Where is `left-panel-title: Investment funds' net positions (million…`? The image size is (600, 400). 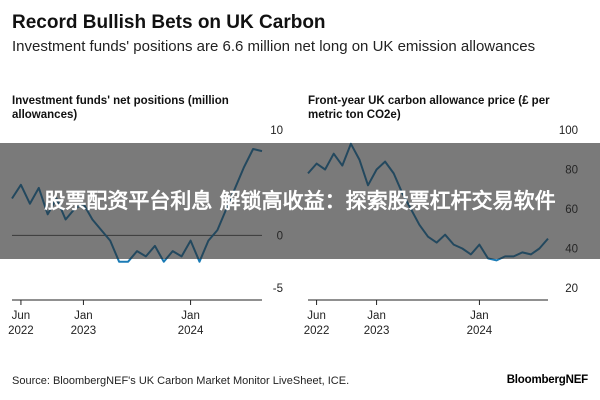
left-panel-title: Investment funds' net positions (million… is located at coordinates (120, 108).